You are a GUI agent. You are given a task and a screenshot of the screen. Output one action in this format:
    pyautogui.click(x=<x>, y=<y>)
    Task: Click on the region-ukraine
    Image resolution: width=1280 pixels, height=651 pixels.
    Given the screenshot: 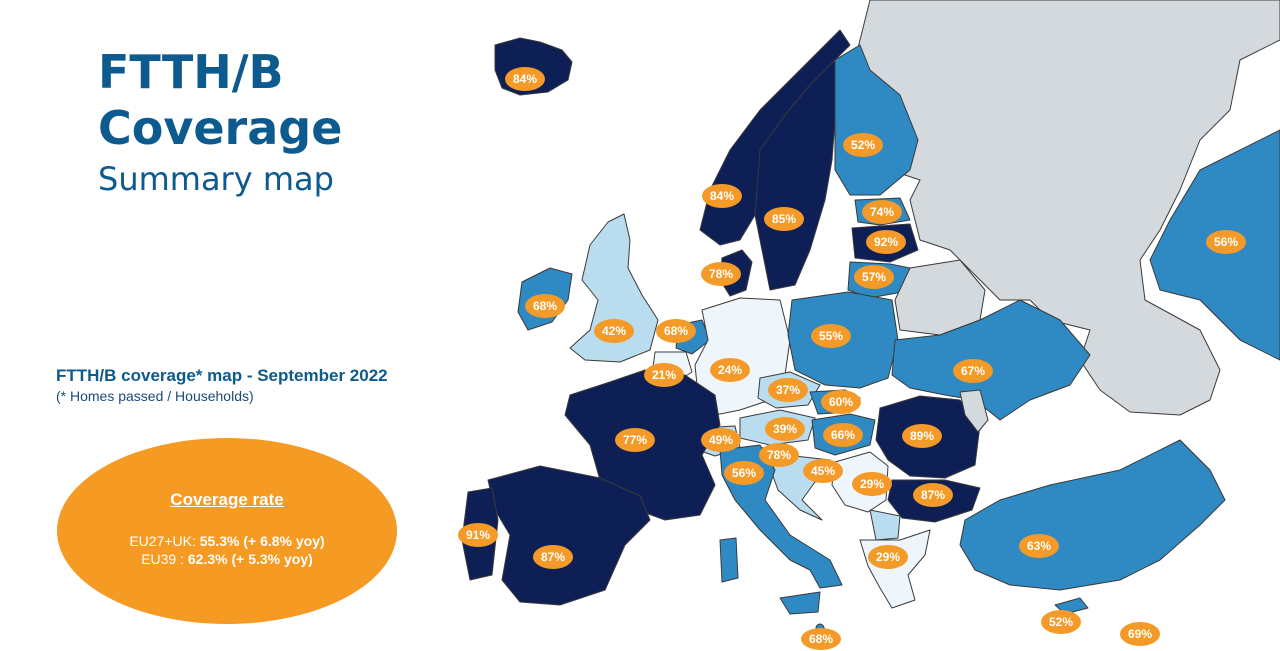 What is the action you would take?
    pyautogui.click(x=991, y=360)
    